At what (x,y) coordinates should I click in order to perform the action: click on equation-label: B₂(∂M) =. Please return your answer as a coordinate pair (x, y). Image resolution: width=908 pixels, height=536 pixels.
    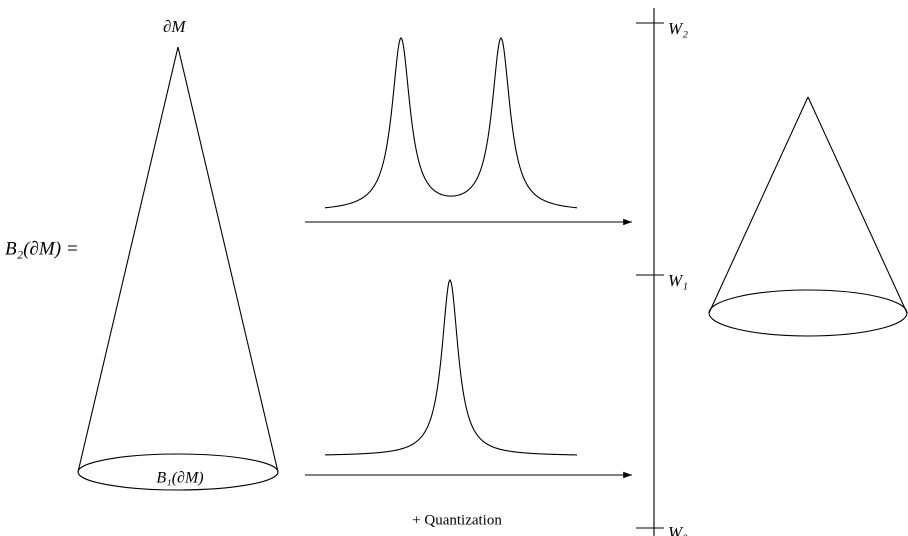
    Looking at the image, I should click on (42, 248).